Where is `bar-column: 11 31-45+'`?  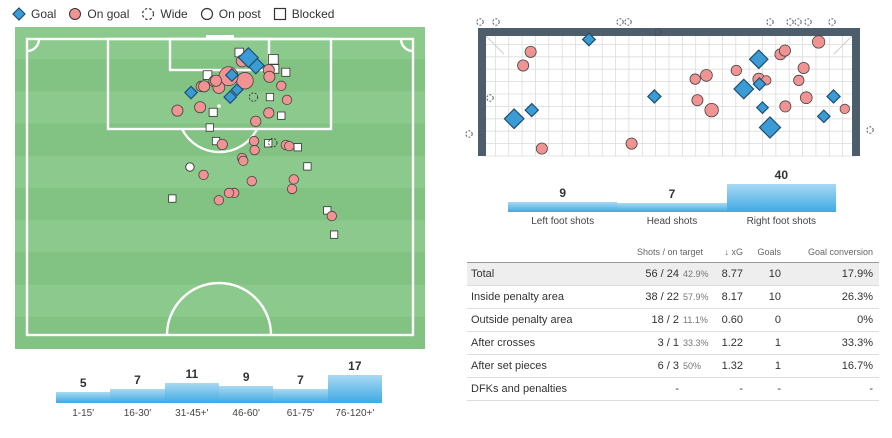
bar-column: 11 31-45+' is located at coordinates (191, 387).